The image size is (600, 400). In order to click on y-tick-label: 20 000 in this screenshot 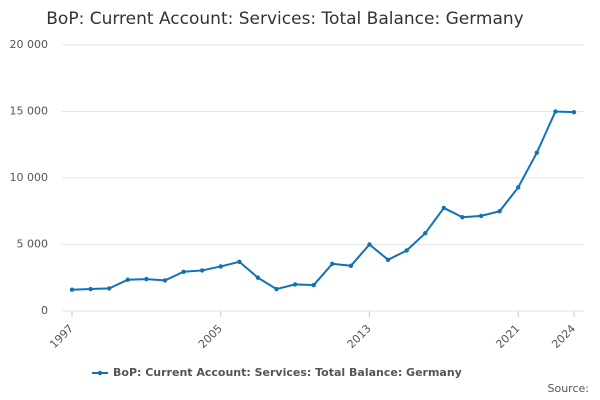, I will do `click(29, 44)`.